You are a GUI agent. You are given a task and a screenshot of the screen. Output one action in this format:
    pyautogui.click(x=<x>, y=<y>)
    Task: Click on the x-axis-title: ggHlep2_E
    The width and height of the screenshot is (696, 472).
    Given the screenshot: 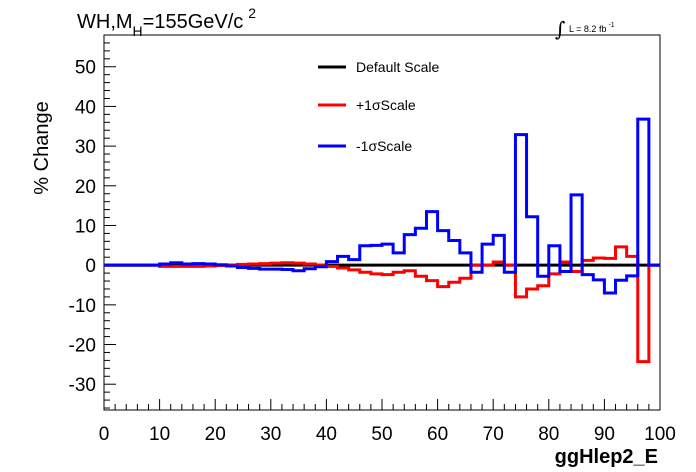 What is the action you would take?
    pyautogui.click(x=606, y=457)
    